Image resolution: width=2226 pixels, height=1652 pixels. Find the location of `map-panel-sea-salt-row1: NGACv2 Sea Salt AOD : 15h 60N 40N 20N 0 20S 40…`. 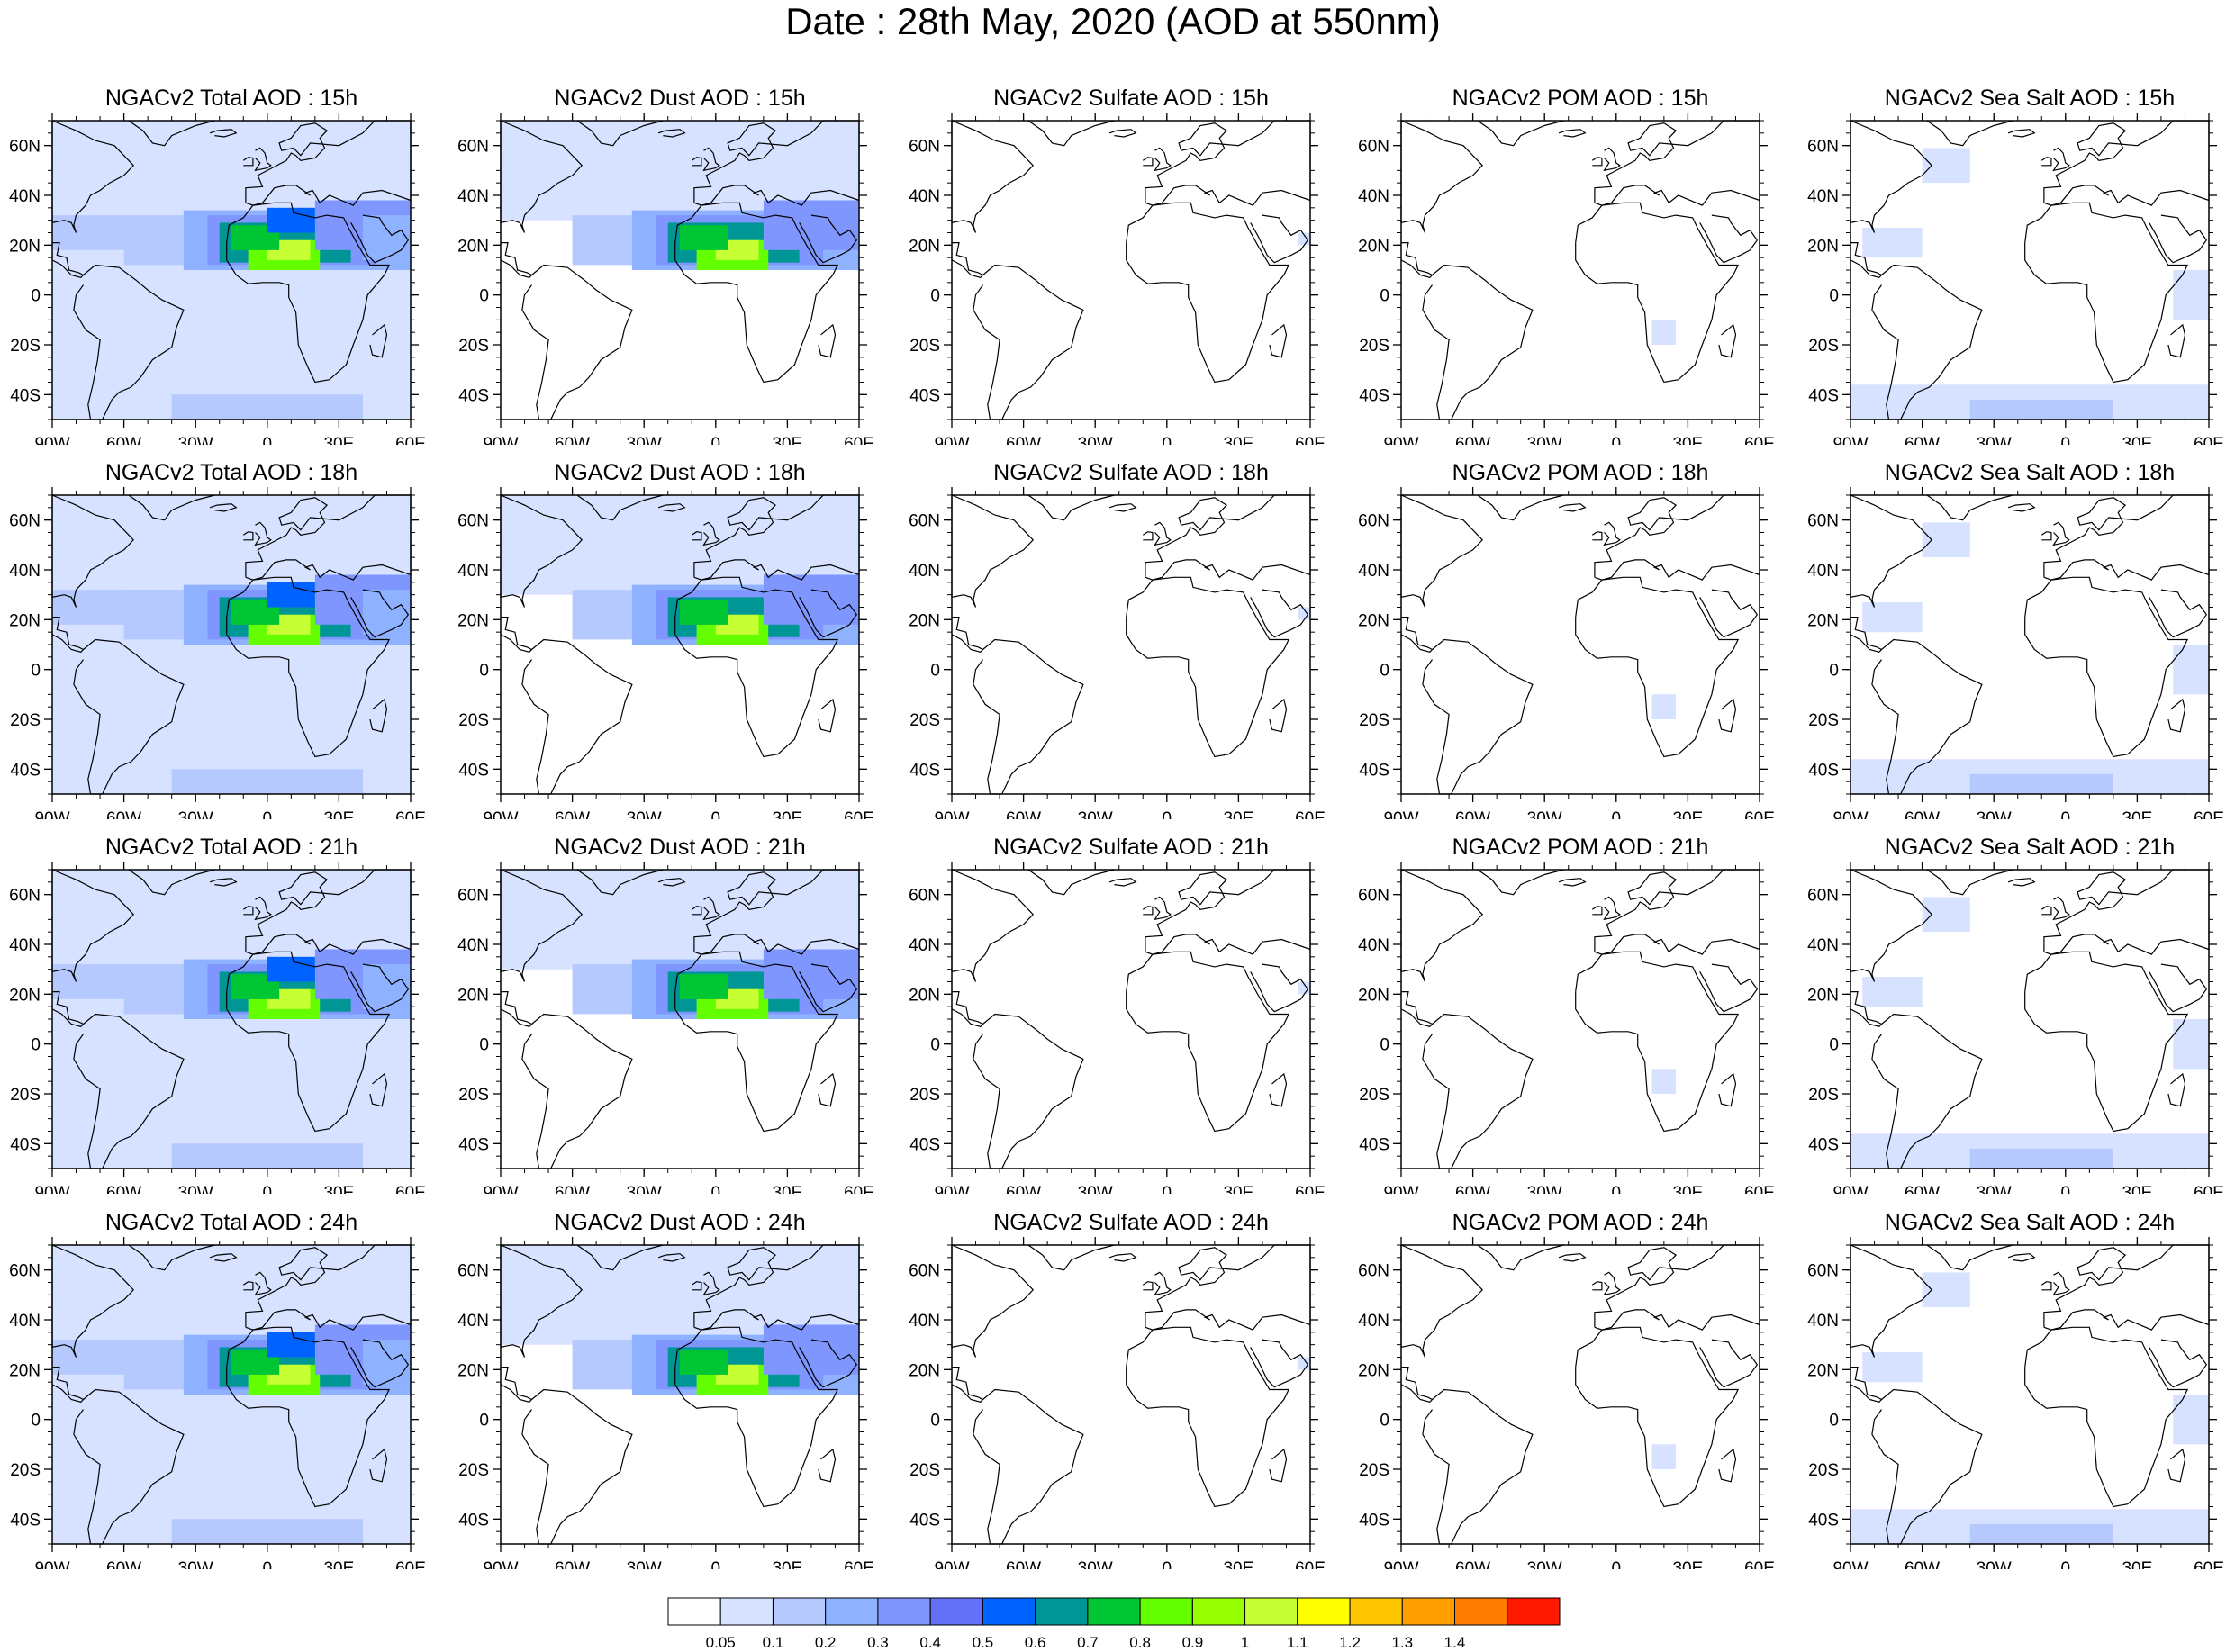

map-panel-sea-salt-row1: NGACv2 Sea Salt AOD : 15h 60N 40N 20N 0 20S 40… is located at coordinates (2012, 265).